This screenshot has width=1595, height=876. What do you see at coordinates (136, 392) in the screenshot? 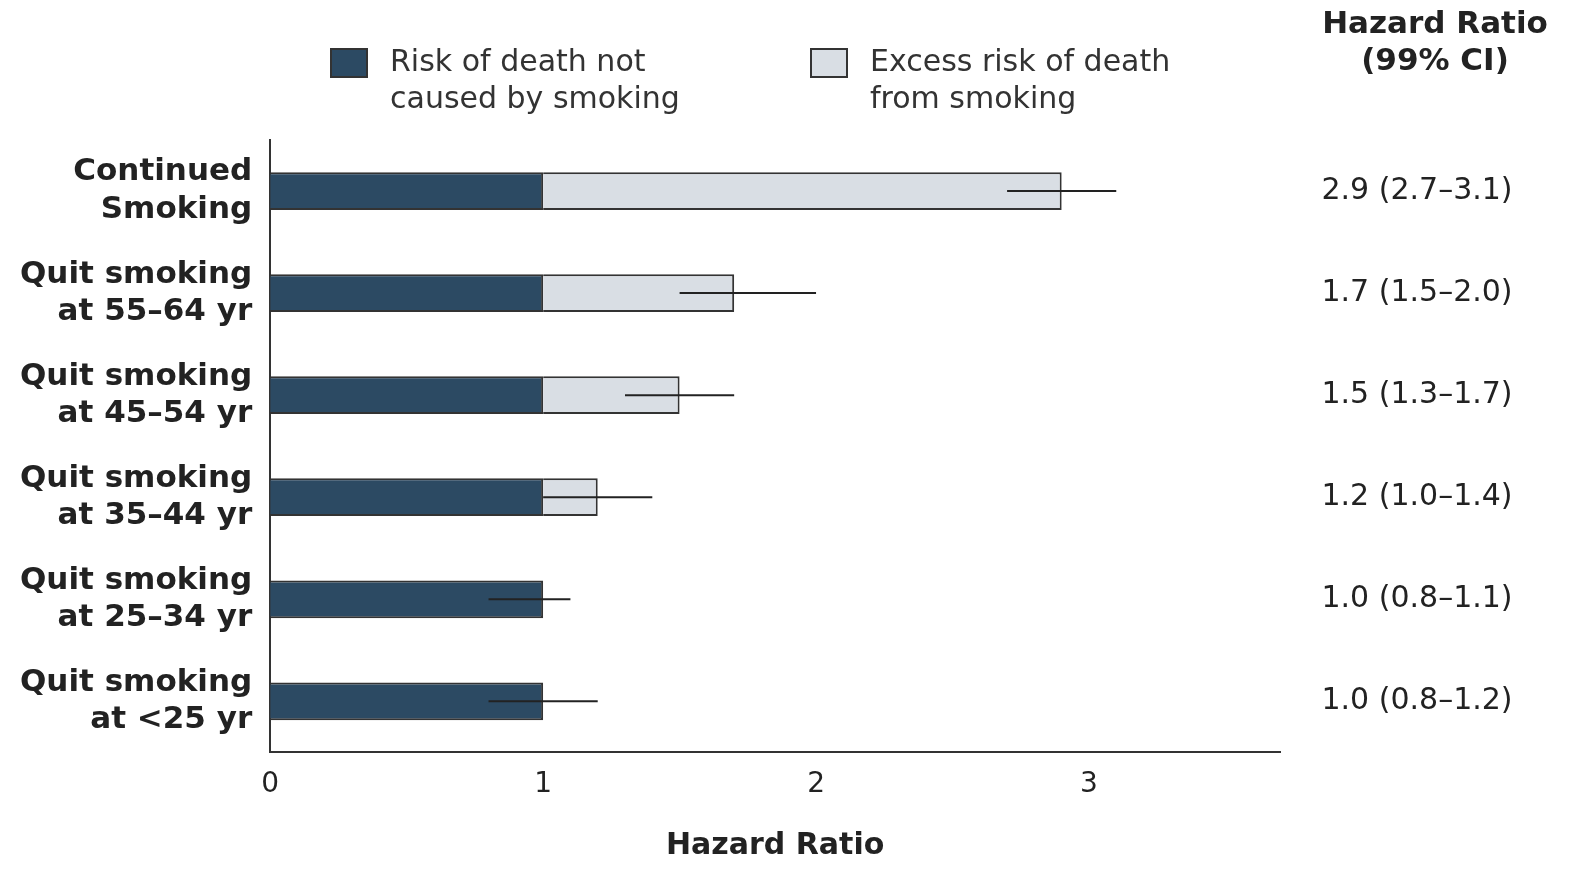
I see `y-tick-label: Quit smoking at 45–54 yr` at bounding box center [136, 392].